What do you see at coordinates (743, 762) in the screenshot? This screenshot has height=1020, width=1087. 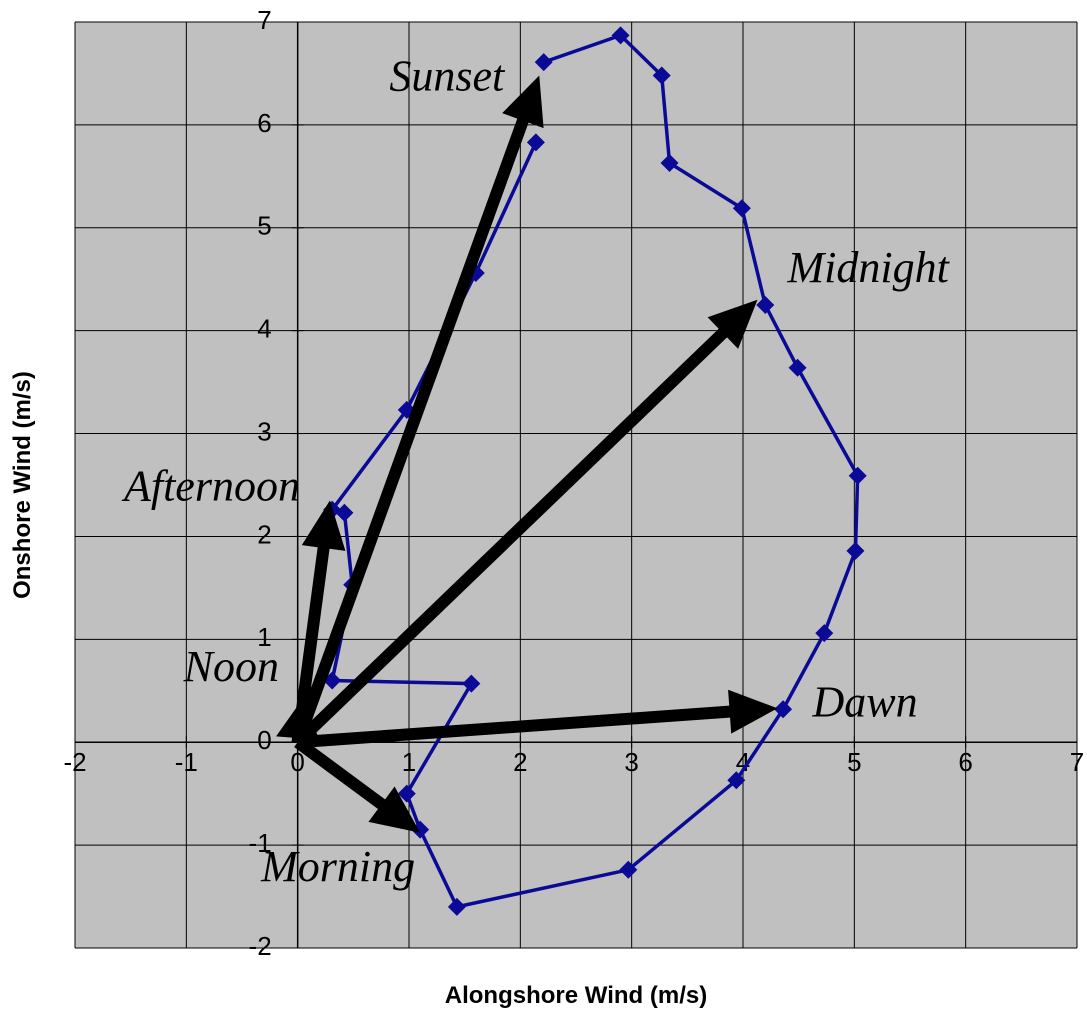 I see `x-tick-label: 4` at bounding box center [743, 762].